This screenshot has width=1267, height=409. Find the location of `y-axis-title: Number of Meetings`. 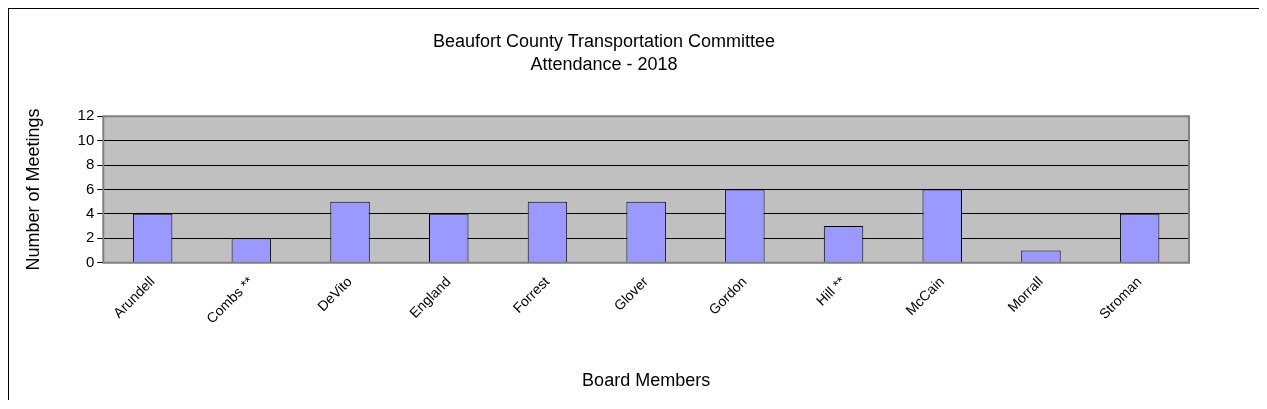

y-axis-title: Number of Meetings is located at coordinates (32, 189).